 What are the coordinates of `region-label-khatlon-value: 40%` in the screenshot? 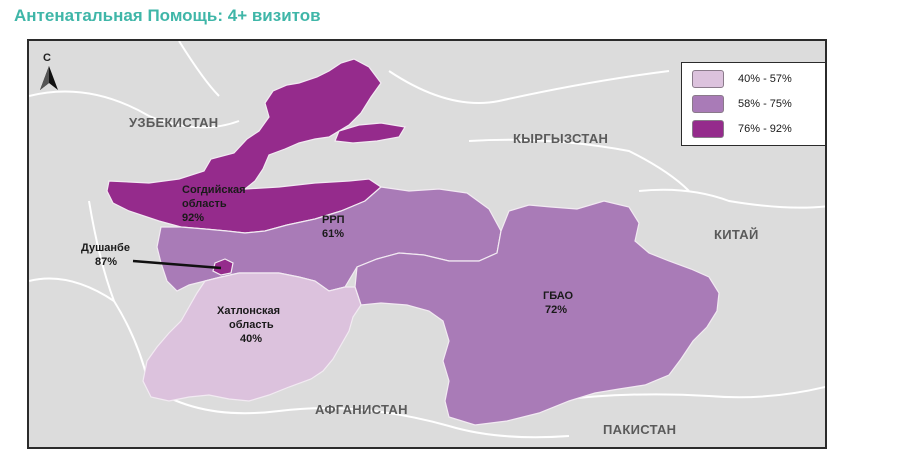 It's located at (251, 339).